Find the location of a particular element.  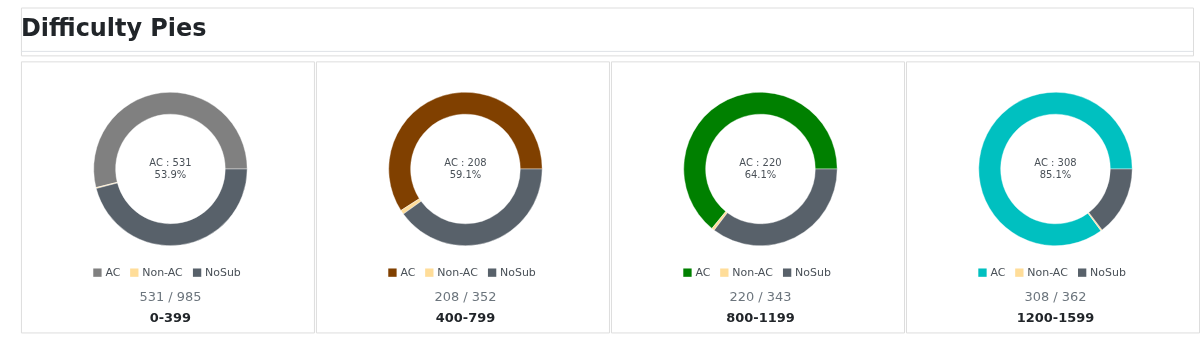

text: Difficulty Pies is located at coordinates (113, 28).